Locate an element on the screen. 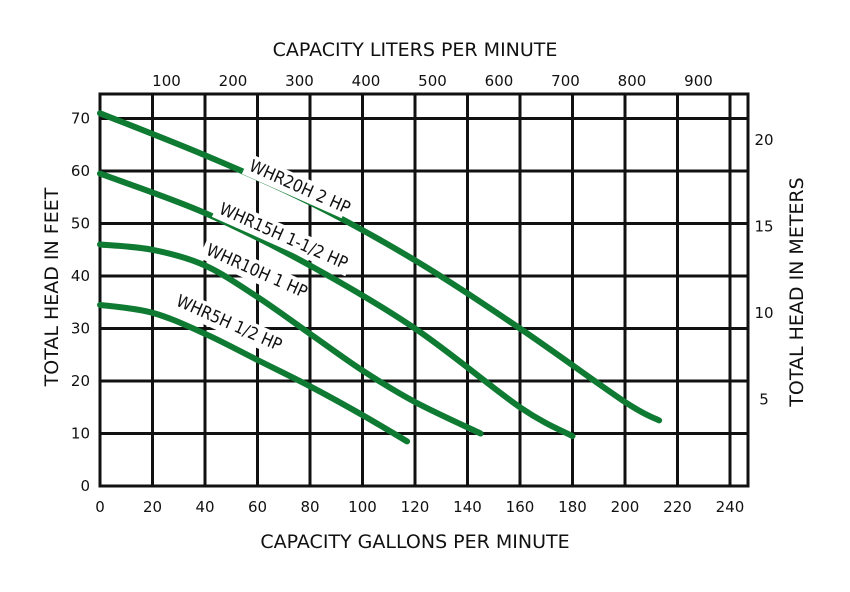 Image resolution: width=850 pixels, height=592 pixels. y-tick-label: 50 is located at coordinates (80, 224).